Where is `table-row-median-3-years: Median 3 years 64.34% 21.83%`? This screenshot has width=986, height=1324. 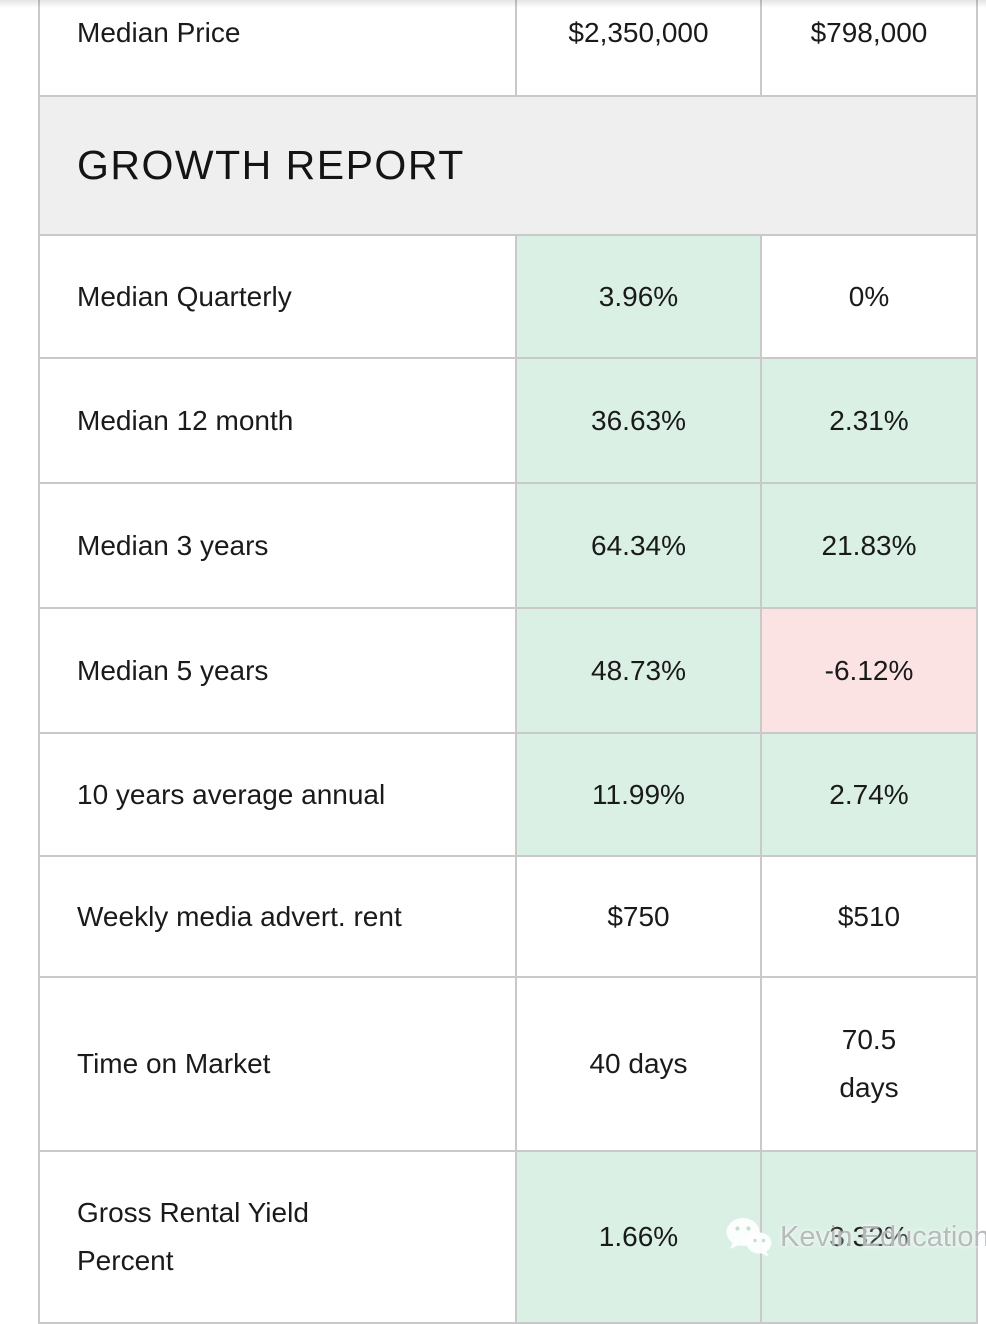 table-row-median-3-years: Median 3 years 64.34% 21.83% is located at coordinates (509, 546).